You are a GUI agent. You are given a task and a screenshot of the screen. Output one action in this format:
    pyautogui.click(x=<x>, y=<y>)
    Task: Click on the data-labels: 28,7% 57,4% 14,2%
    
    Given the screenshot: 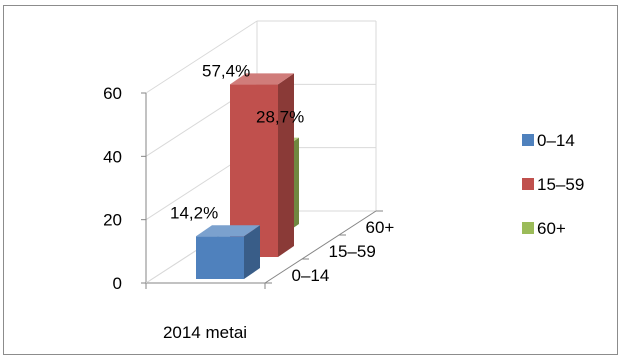 What is the action you would take?
    pyautogui.click(x=237, y=141)
    